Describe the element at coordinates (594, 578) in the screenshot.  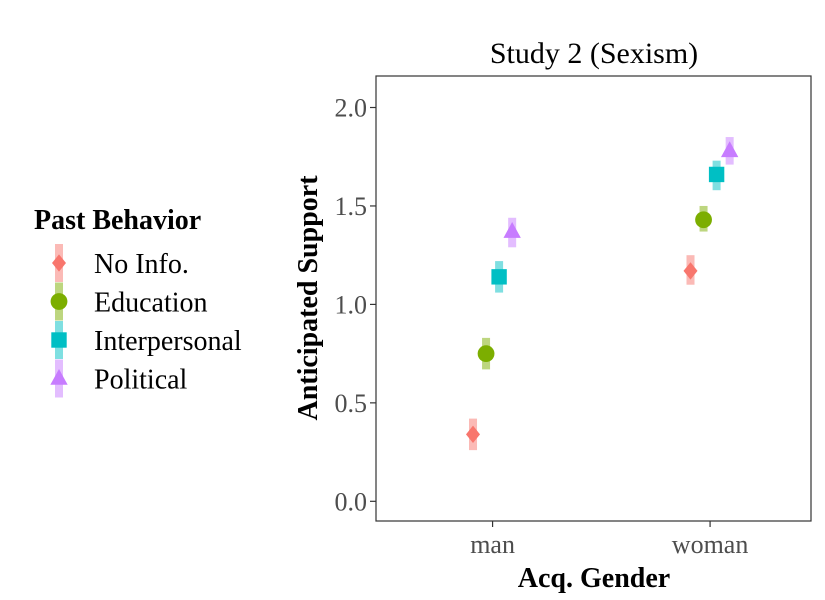
I see `x-axis-title: Acq. Gender` at that location.